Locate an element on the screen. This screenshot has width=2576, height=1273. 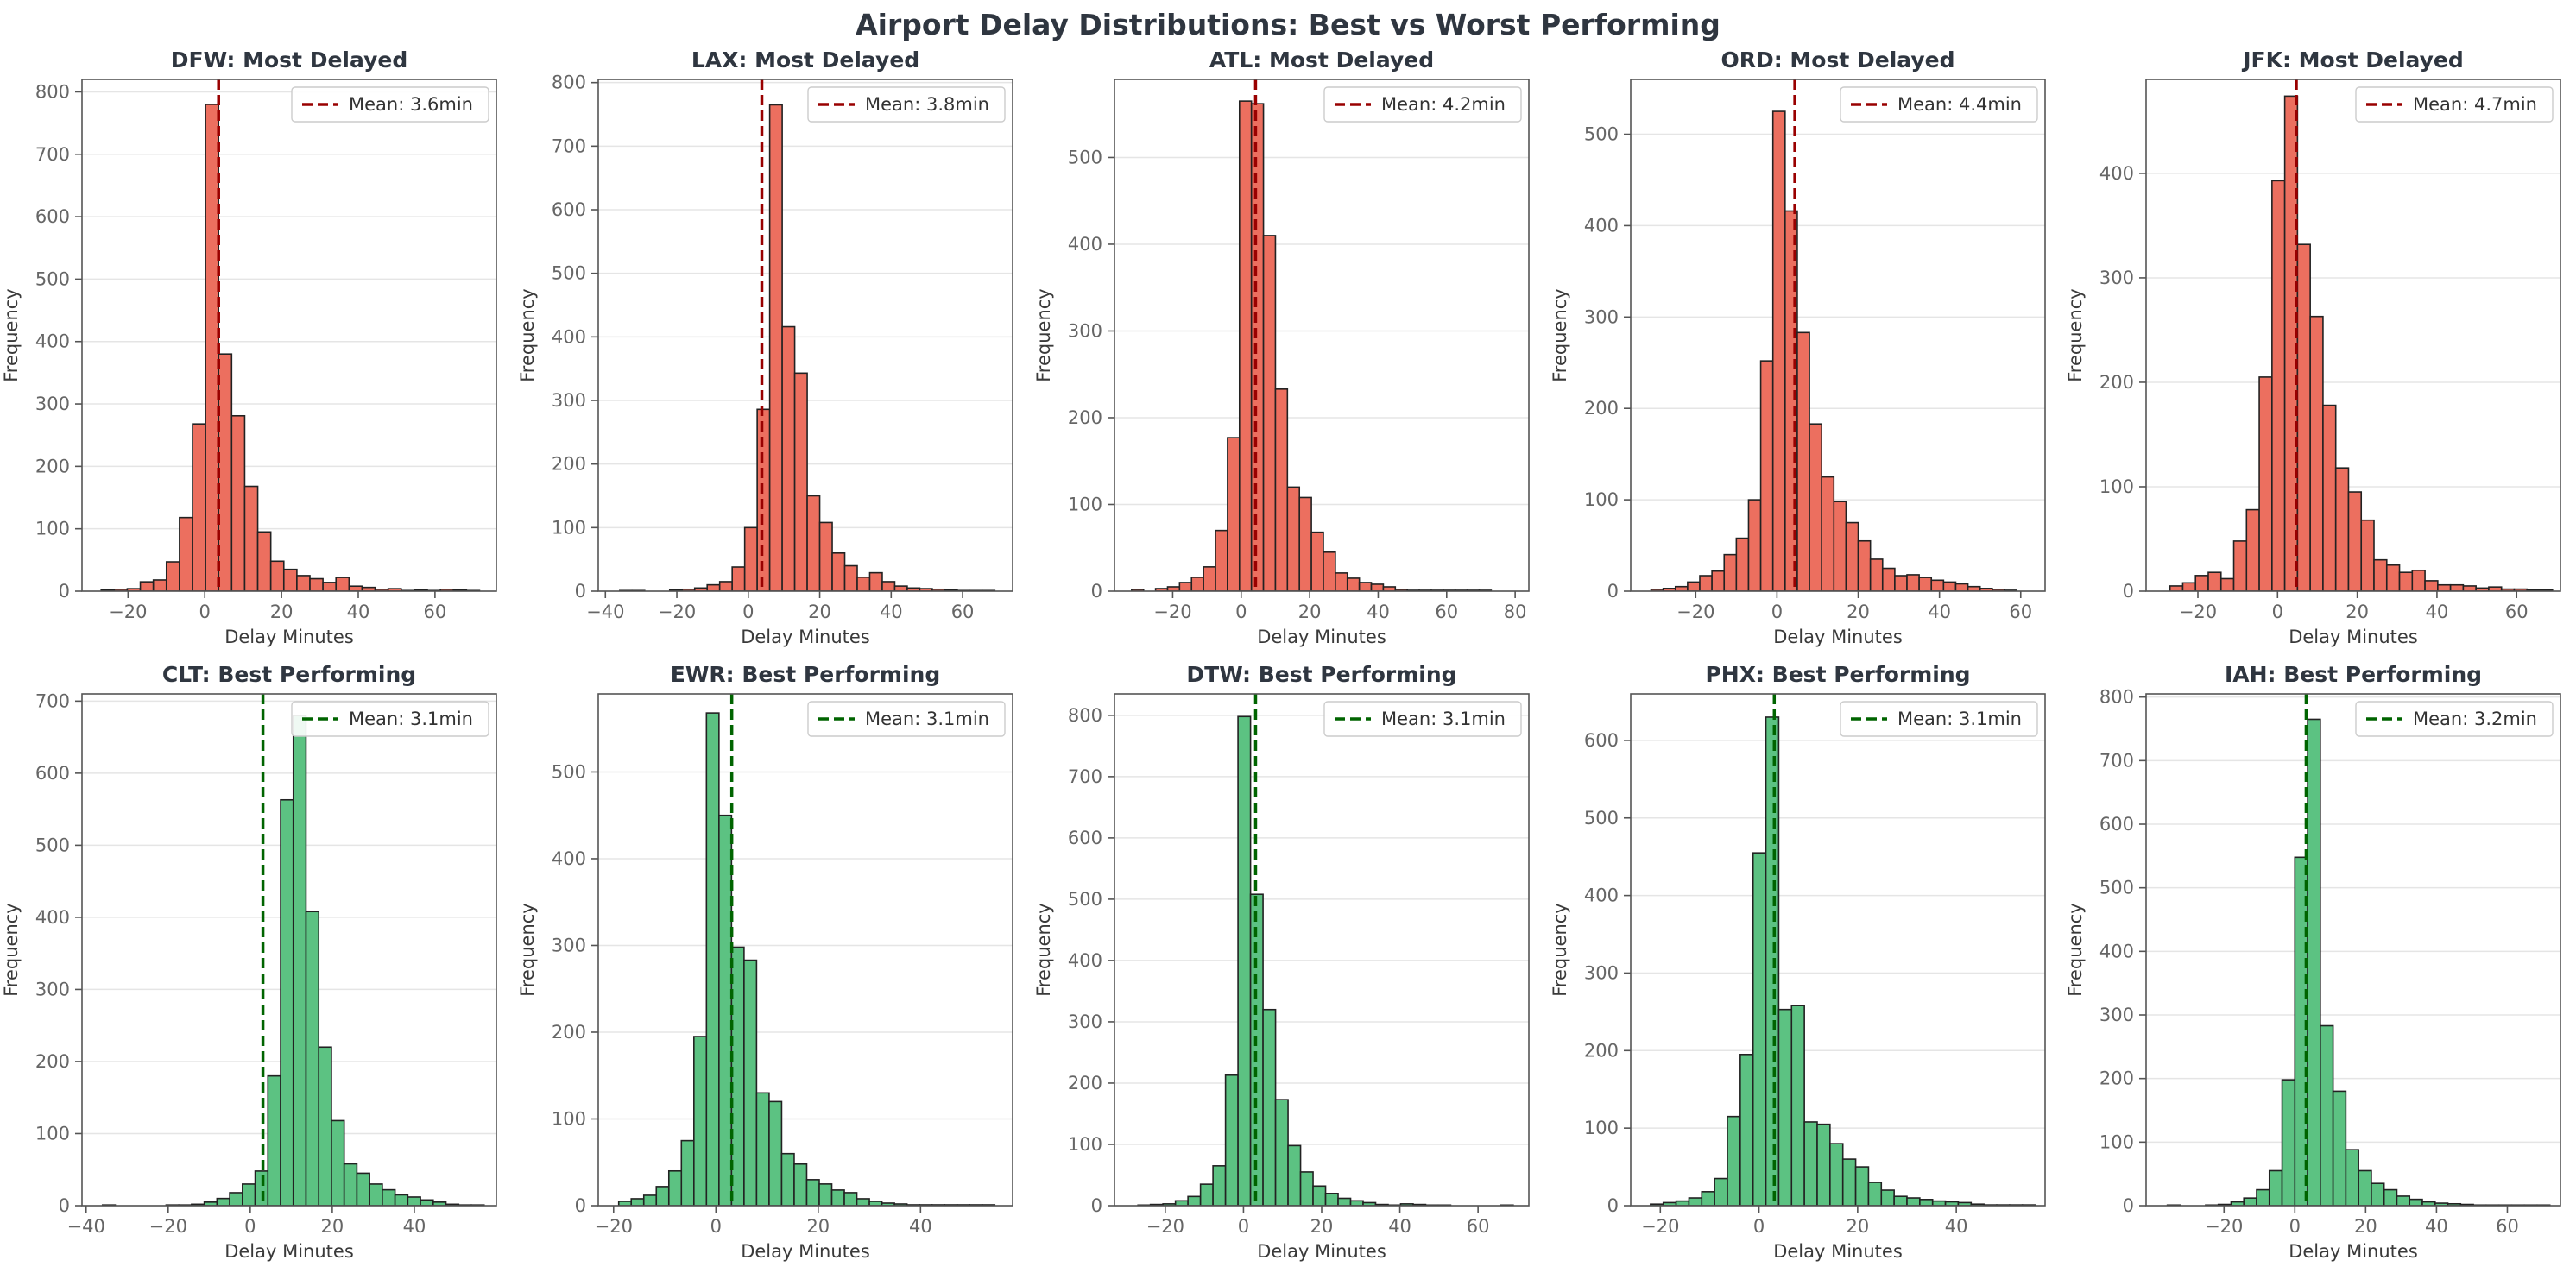
x-tick-label: 0 is located at coordinates (250, 1227).